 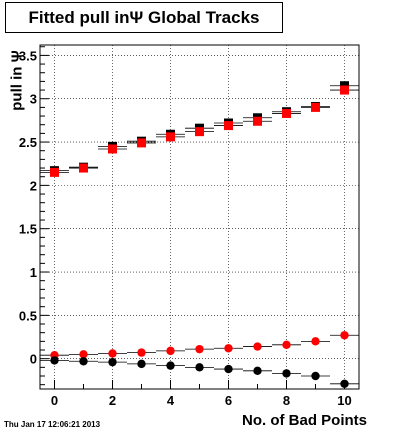 What do you see at coordinates (304, 420) in the screenshot?
I see `x-axis-label: No. of Bad Points` at bounding box center [304, 420].